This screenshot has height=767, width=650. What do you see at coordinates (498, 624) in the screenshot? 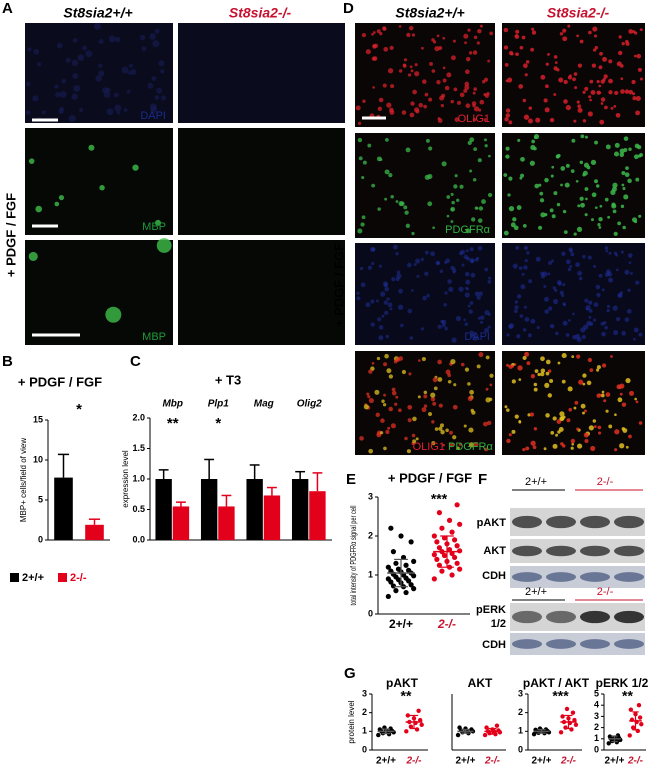
I see `band-label: 1/2` at bounding box center [498, 624].